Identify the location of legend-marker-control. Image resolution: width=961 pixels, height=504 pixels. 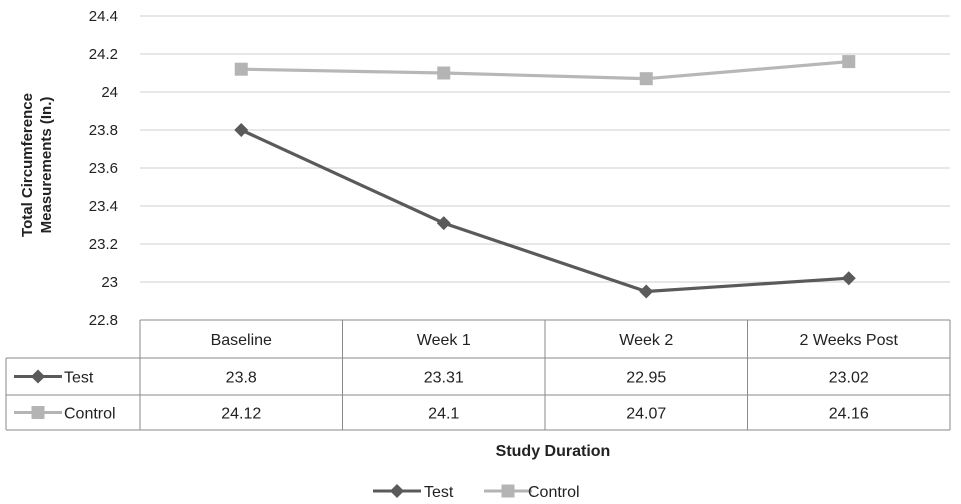
(508, 491).